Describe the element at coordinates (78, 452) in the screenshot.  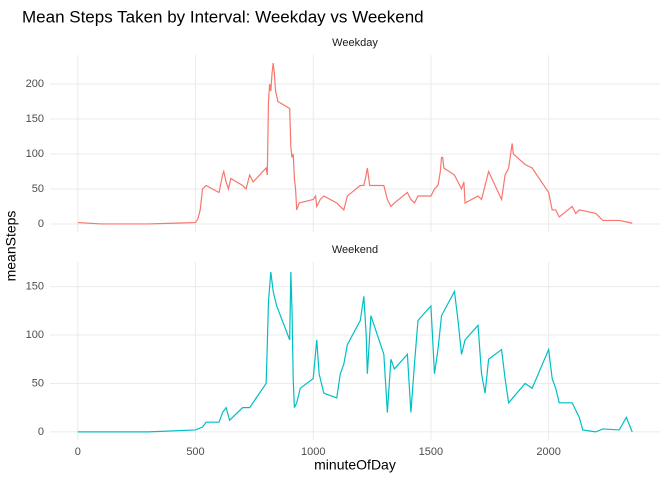
I see `x-tick-label: 0` at that location.